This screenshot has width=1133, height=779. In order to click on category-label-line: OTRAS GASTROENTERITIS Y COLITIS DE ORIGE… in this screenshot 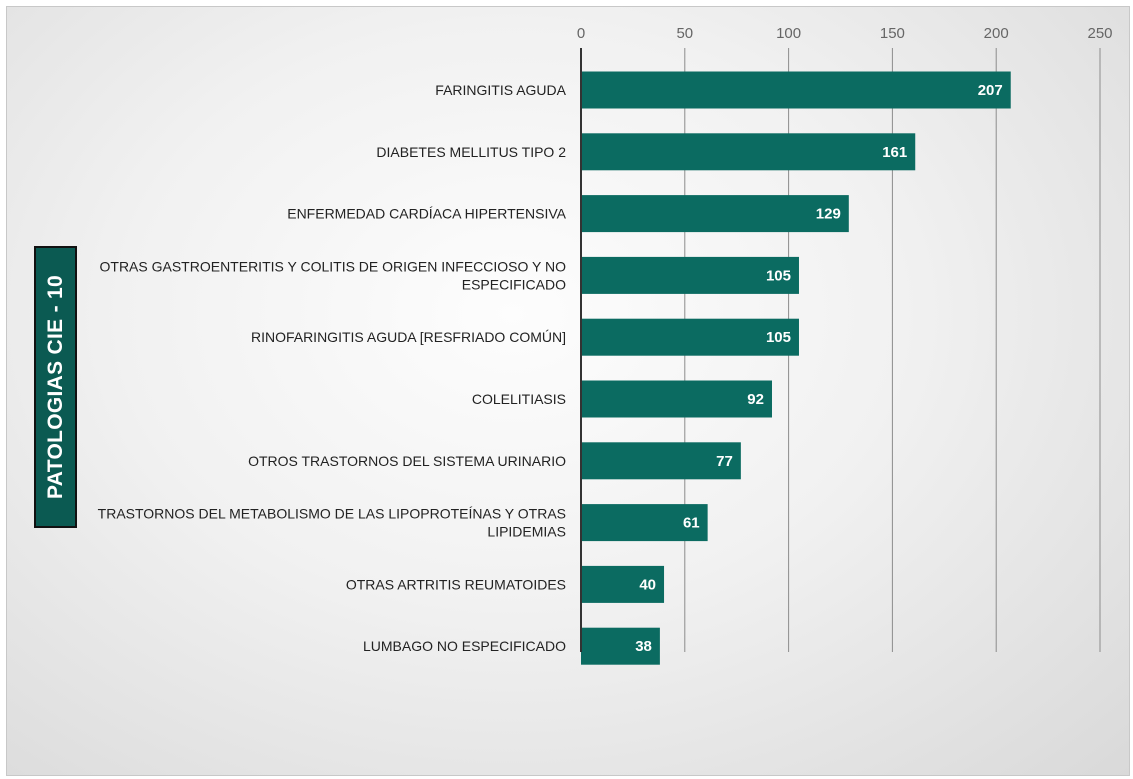, I will do `click(333, 266)`.